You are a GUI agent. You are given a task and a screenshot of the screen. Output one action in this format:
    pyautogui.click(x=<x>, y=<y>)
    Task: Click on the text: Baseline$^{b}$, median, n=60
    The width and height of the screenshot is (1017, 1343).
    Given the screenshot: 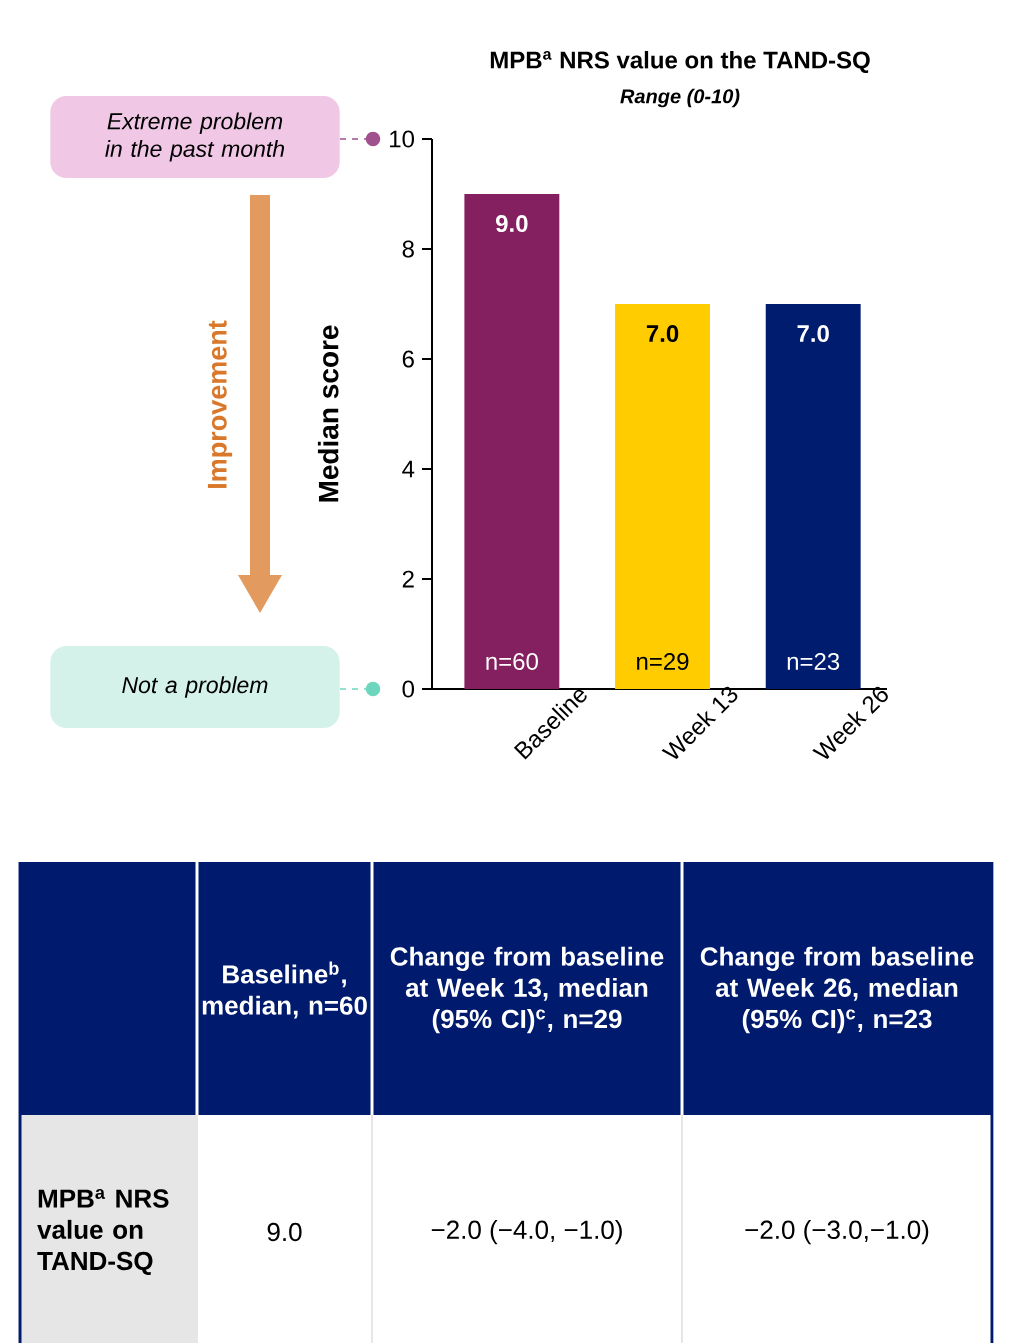 What is the action you would take?
    pyautogui.click(x=284, y=990)
    